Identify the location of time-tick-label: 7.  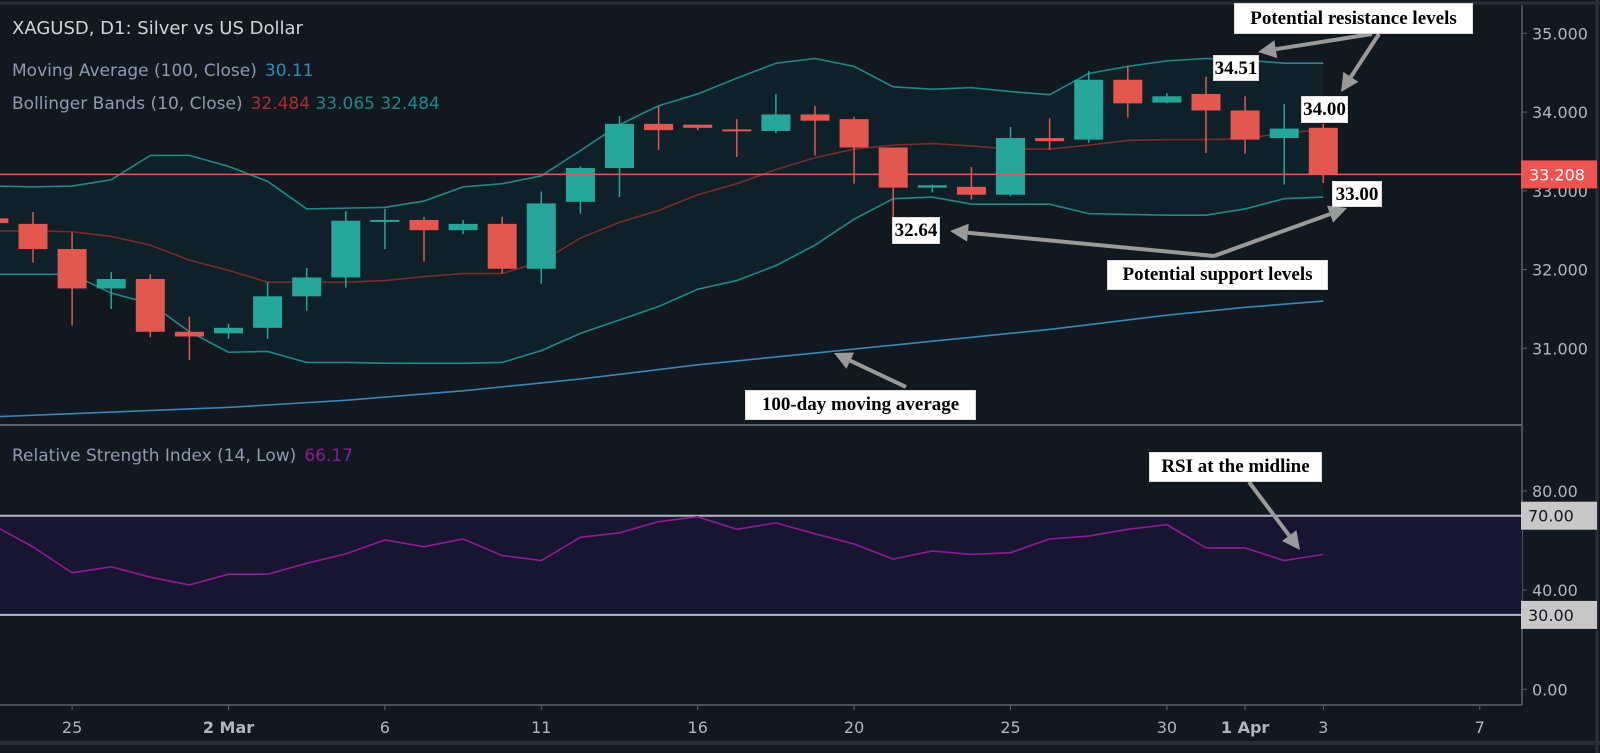
(1480, 727).